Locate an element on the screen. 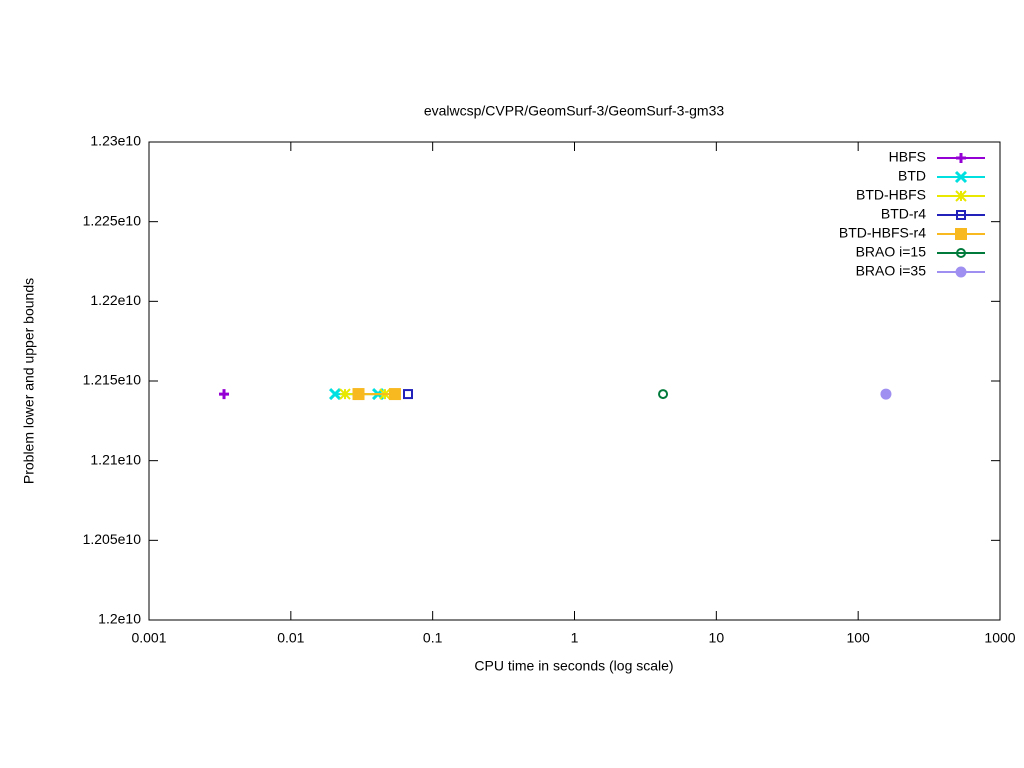 The image size is (1024, 768). legend-label: HBFS is located at coordinates (907, 157).